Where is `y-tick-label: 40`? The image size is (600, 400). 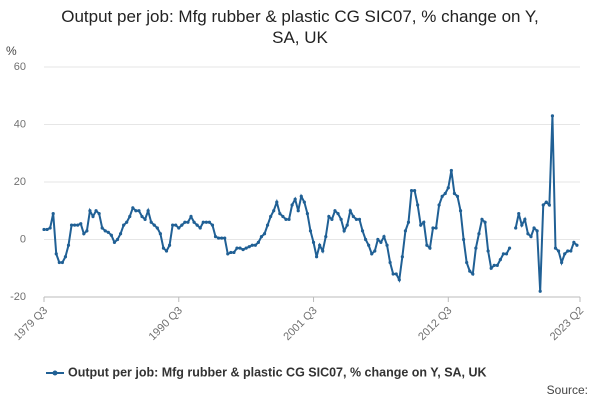 y-tick-label: 40 is located at coordinates (20, 124).